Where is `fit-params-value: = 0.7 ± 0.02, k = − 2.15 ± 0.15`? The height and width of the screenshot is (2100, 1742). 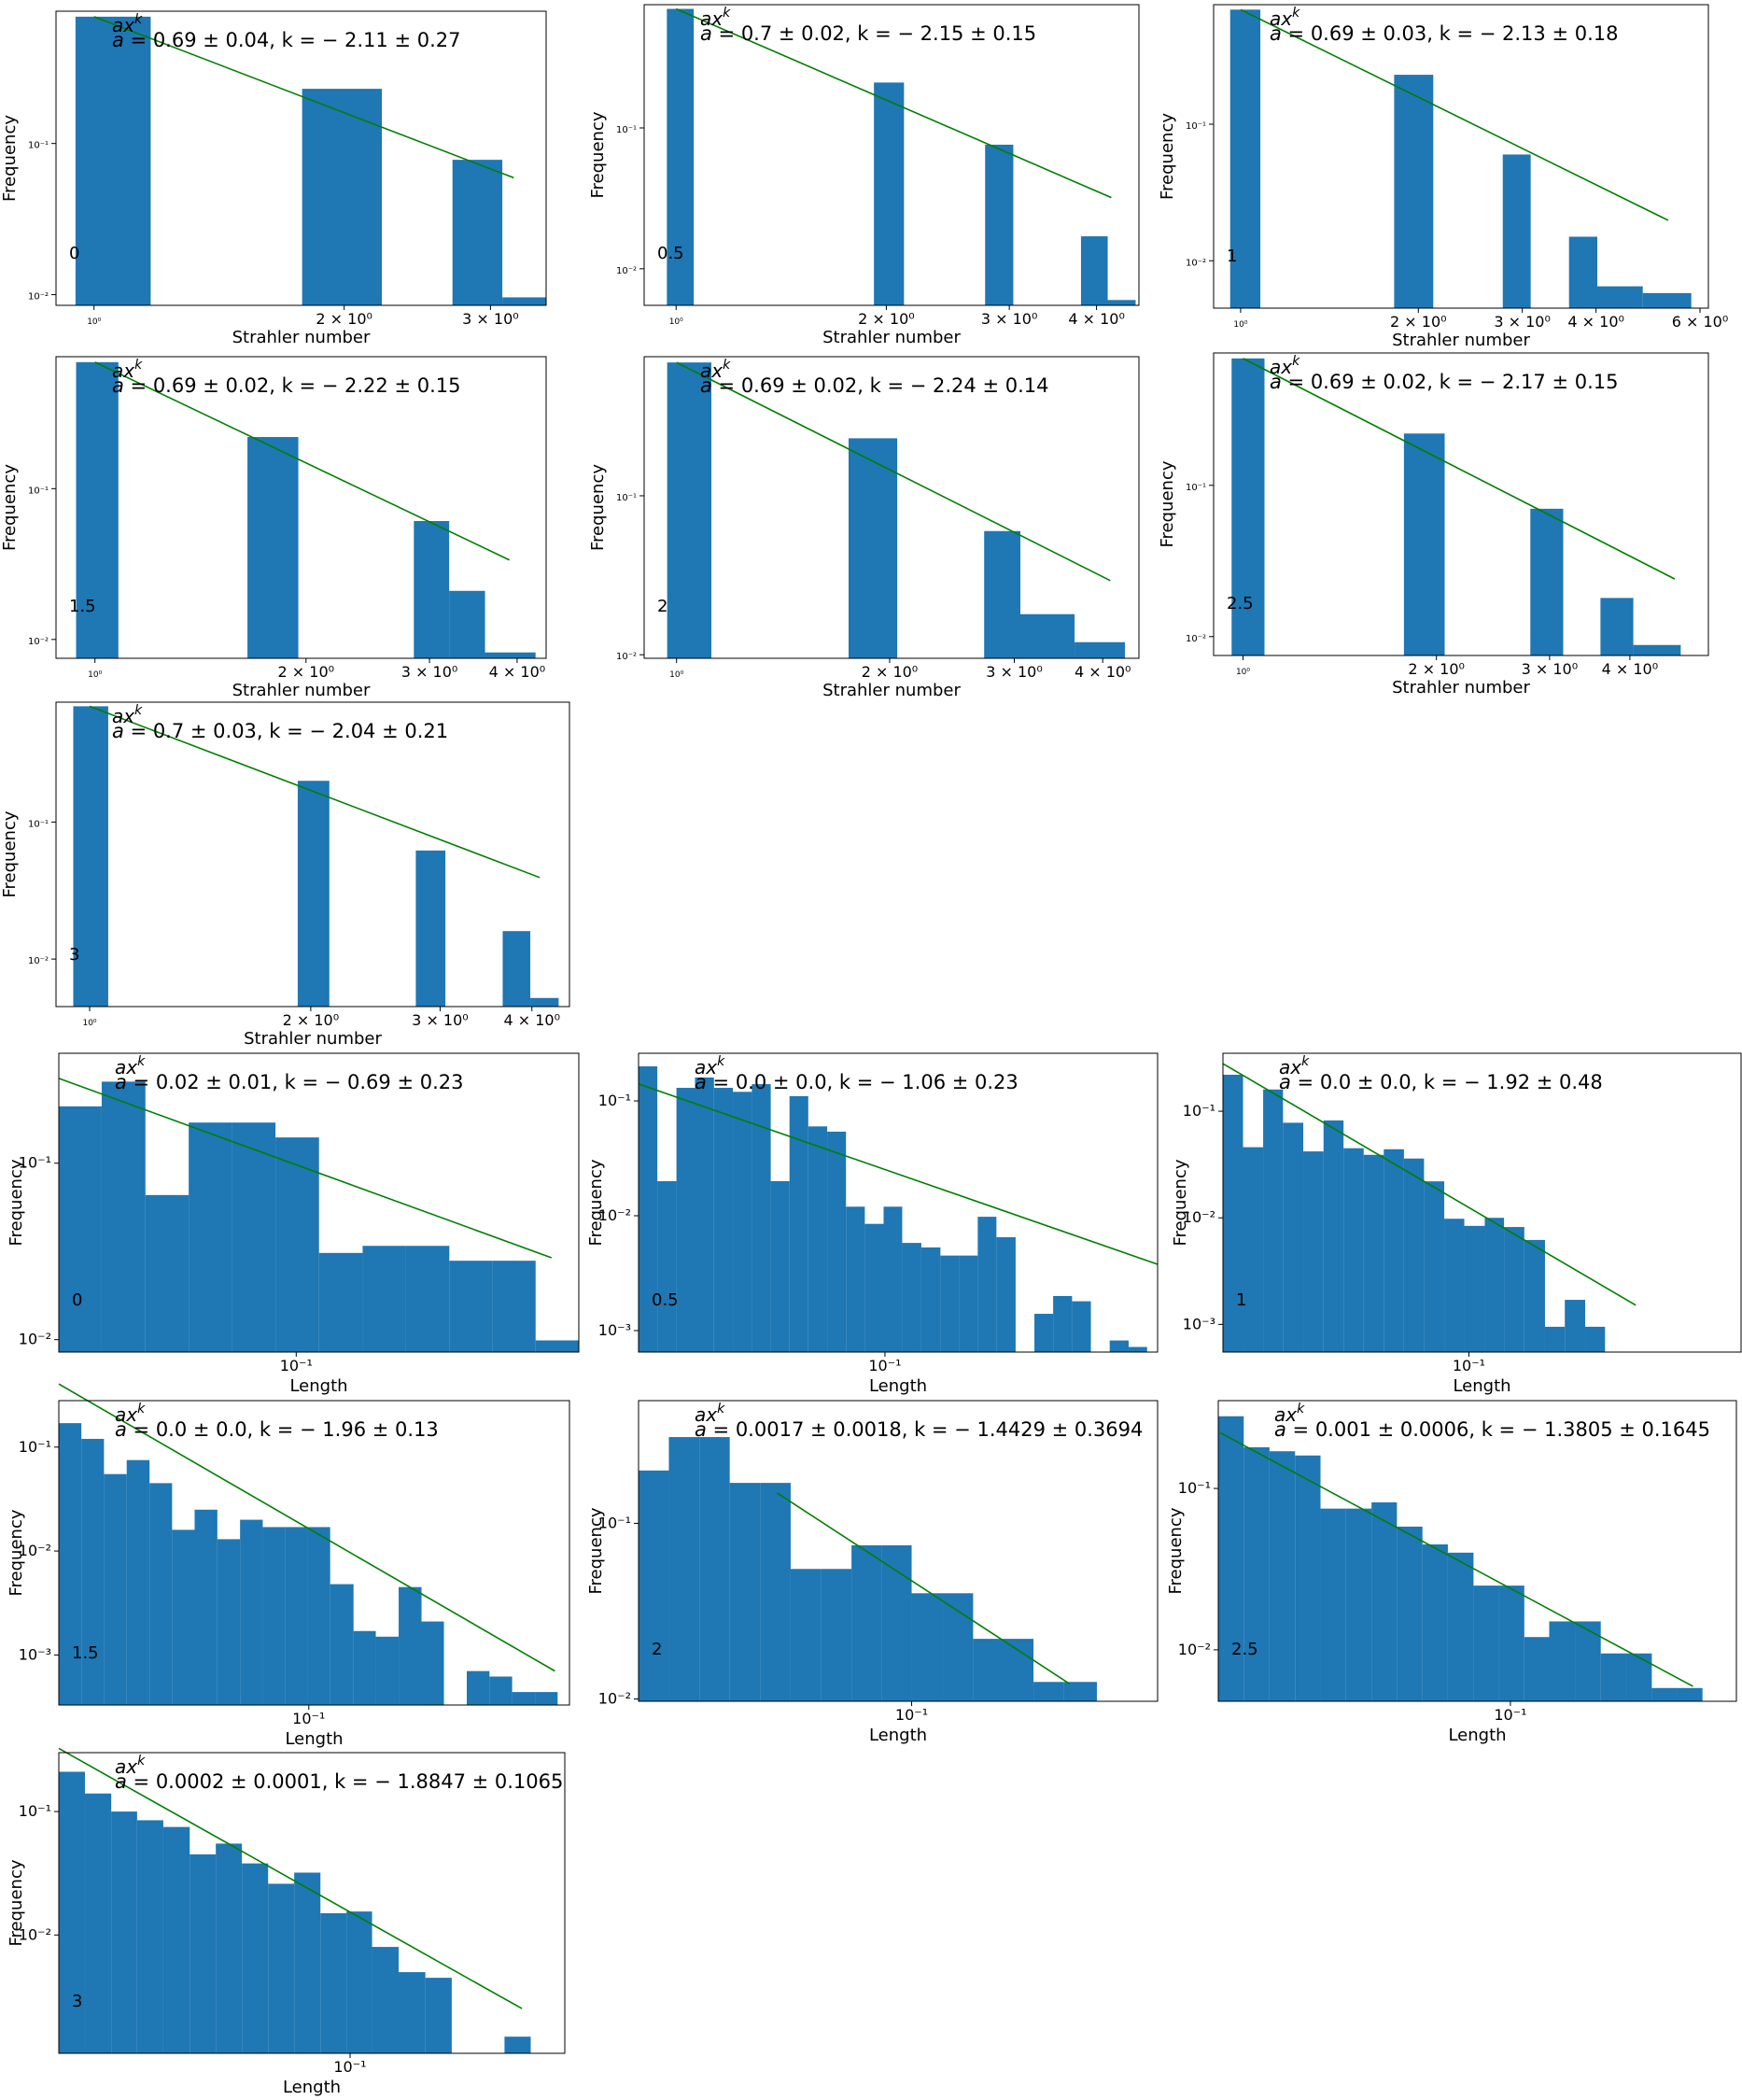
fit-params-value: = 0.7 ± 0.02, k = − 2.15 ± 0.15 is located at coordinates (874, 33).